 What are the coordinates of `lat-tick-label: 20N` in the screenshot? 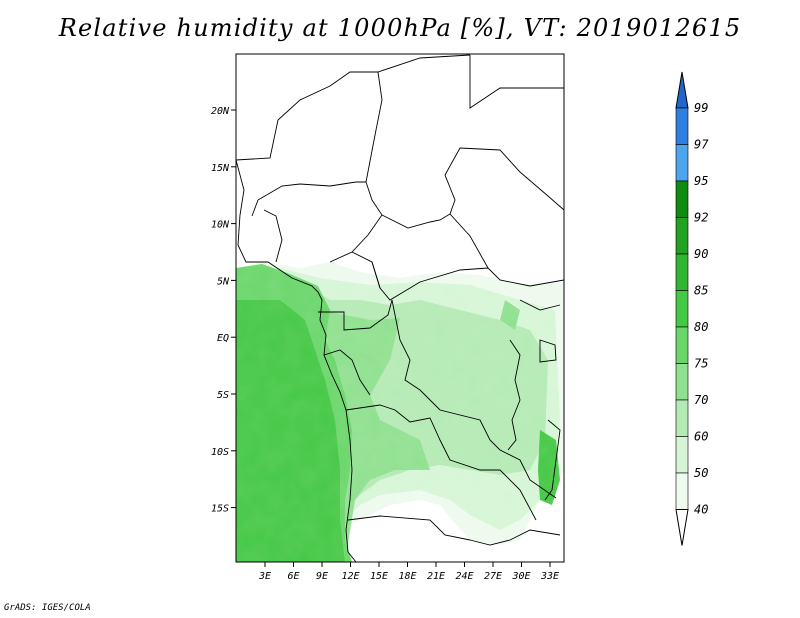 It's located at (220, 111).